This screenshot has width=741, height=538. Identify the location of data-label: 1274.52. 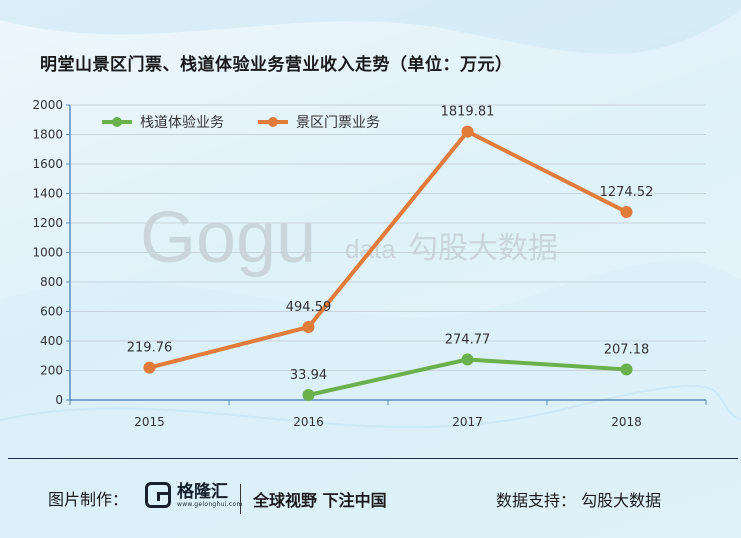
(627, 192).